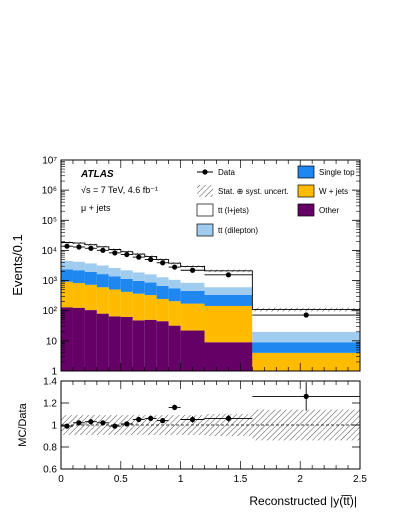 This screenshot has height=527, width=407. What do you see at coordinates (119, 190) in the screenshot?
I see `energy-label: √s = 7 TeV, 4.6 fb⁻¹` at bounding box center [119, 190].